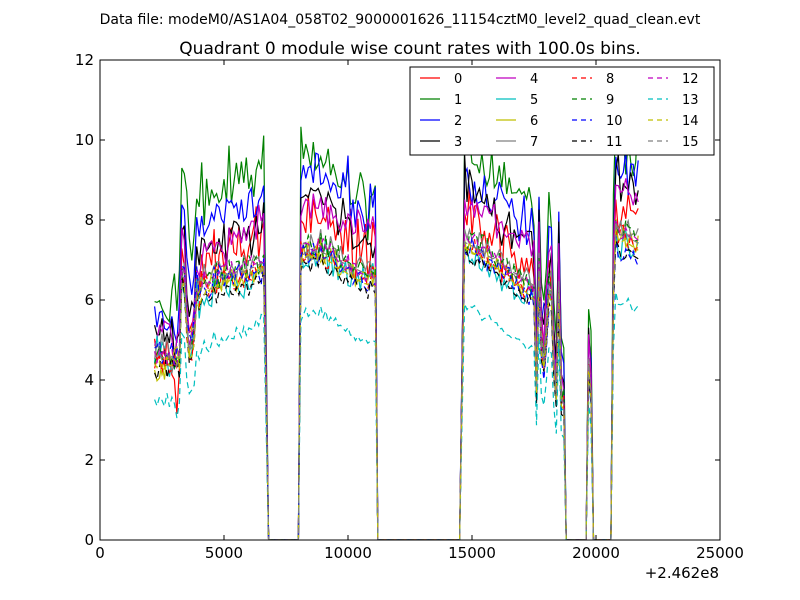  What do you see at coordinates (89, 460) in the screenshot?
I see `y-tick-label: 2` at bounding box center [89, 460].